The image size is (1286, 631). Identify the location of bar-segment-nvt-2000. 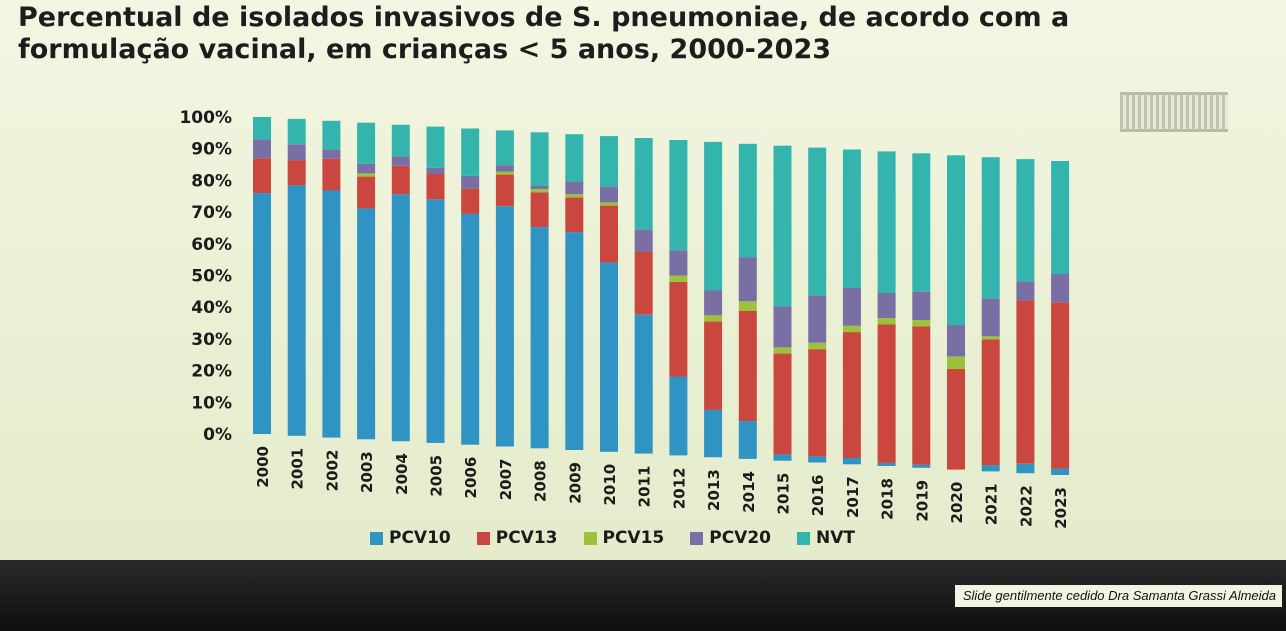
(262, 128).